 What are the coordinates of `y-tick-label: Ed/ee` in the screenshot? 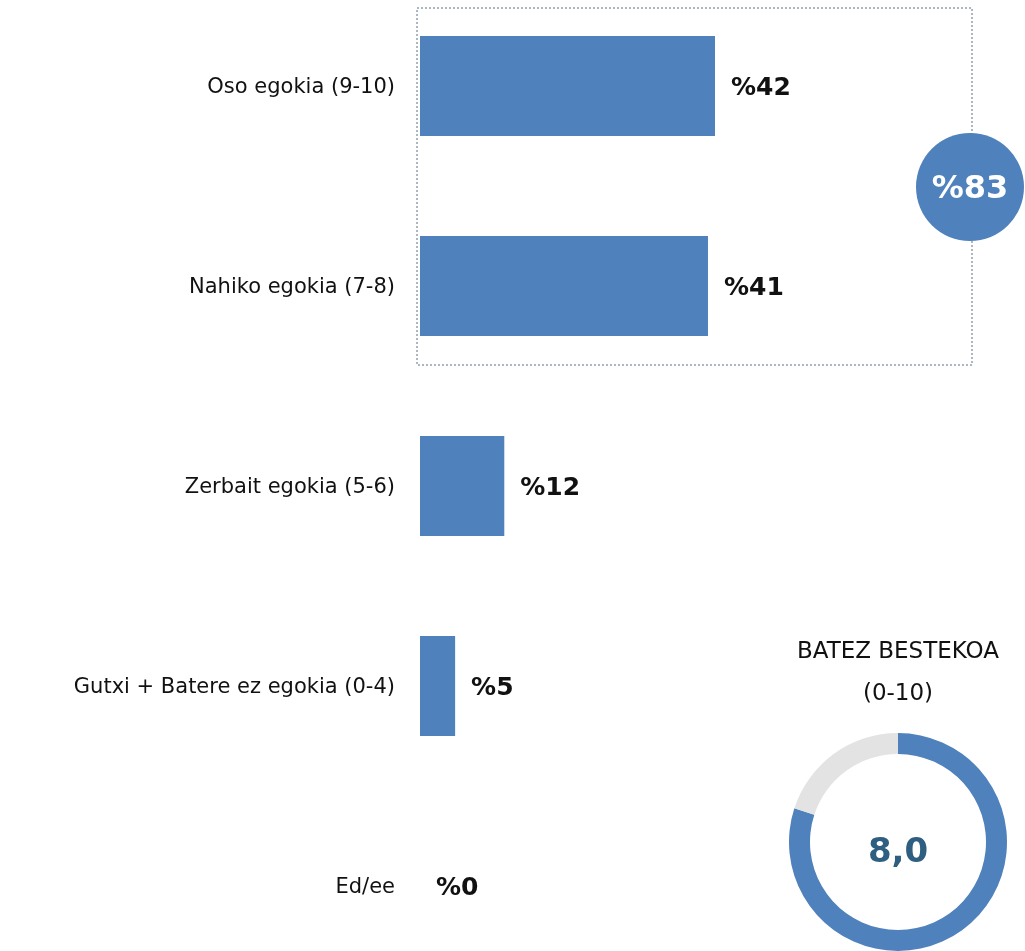 It's located at (365, 886).